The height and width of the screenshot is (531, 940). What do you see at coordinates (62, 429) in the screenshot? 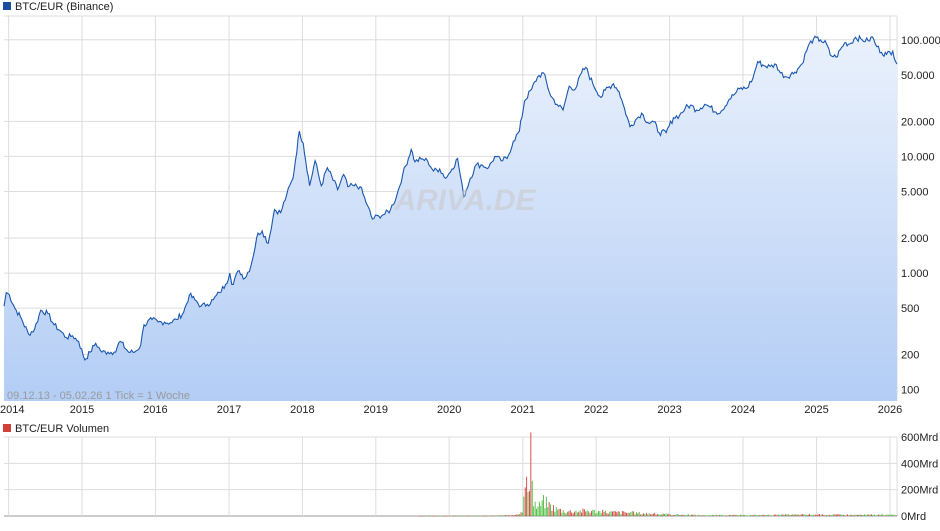
I see `volume-legend-label: BTC/EUR Volumen` at bounding box center [62, 429].